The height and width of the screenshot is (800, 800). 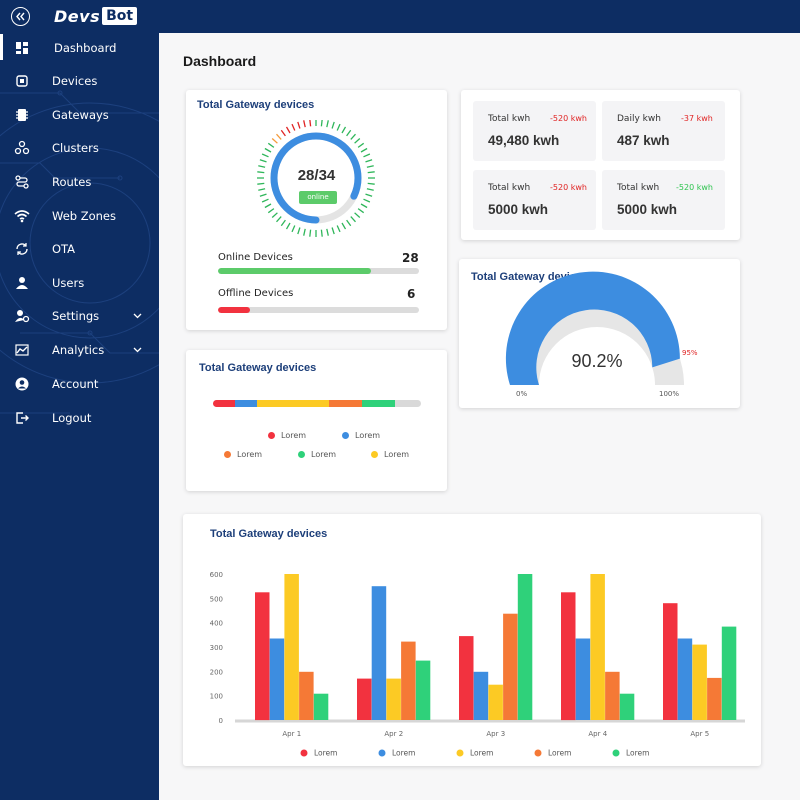 What do you see at coordinates (64, 249) in the screenshot?
I see `sidebar-item-label: OTA` at bounding box center [64, 249].